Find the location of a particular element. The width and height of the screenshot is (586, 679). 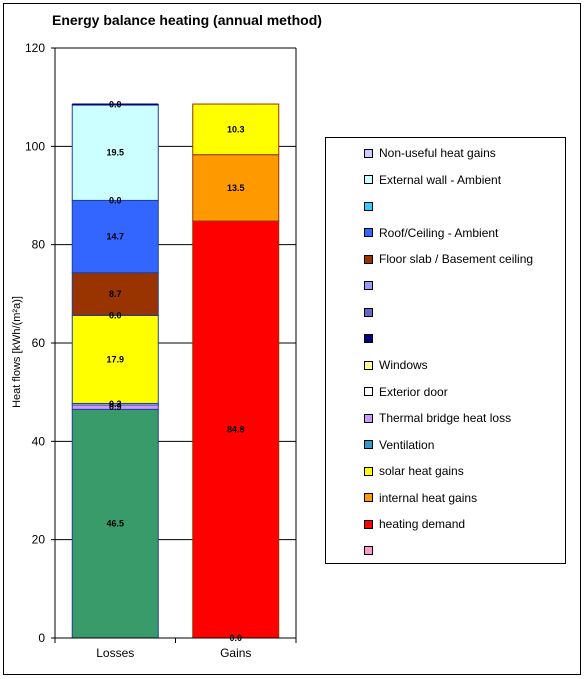

data-label: 14.7 is located at coordinates (115, 237).